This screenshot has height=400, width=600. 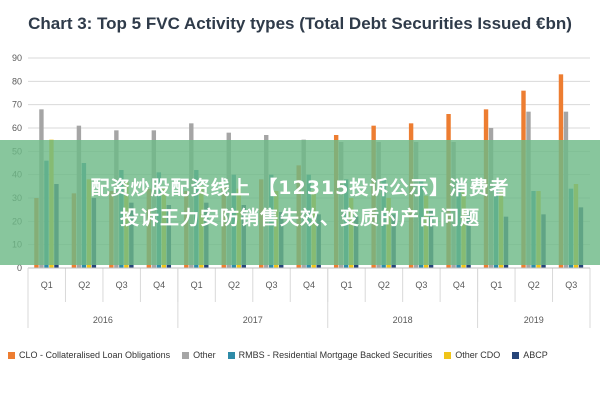 I want to click on legend-item: Other CDO, so click(x=472, y=355).